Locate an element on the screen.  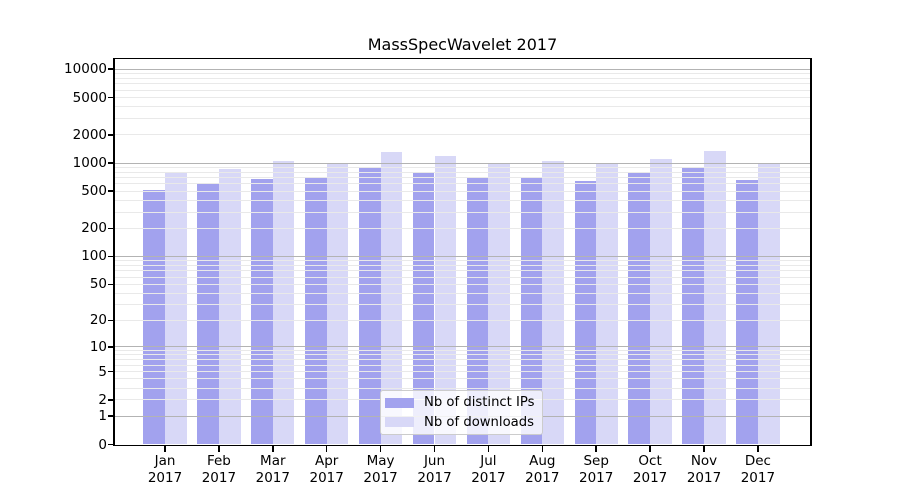
xtick-year-oct: 2017 is located at coordinates (650, 477).